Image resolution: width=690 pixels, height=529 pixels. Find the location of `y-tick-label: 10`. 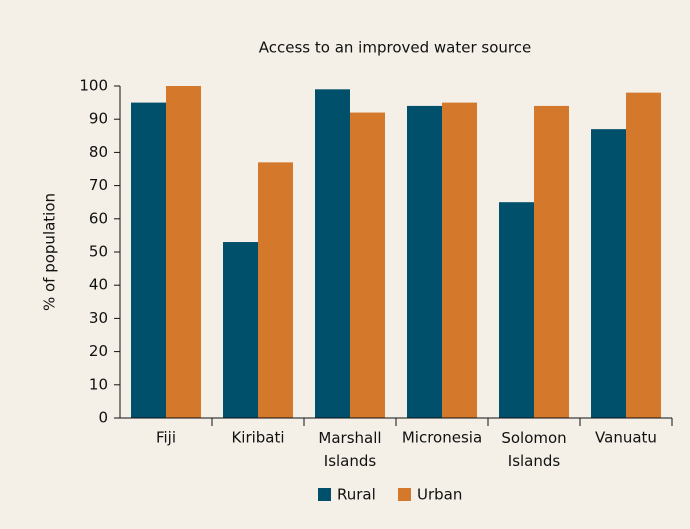

y-tick-label: 10 is located at coordinates (98, 384).